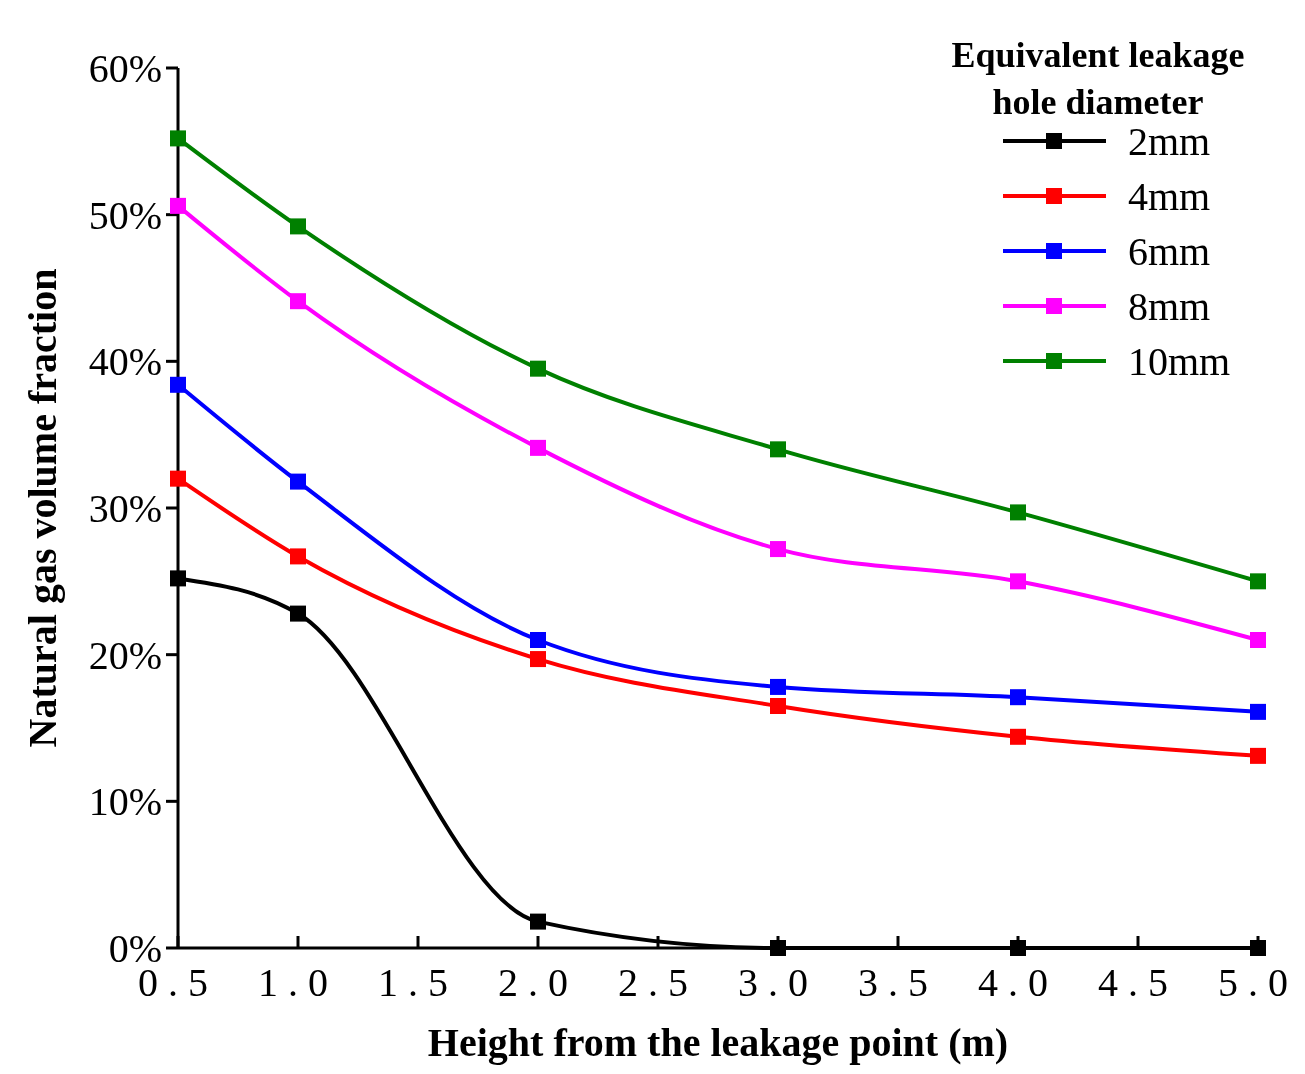 Image resolution: width=1305 pixels, height=1074 pixels. Describe the element at coordinates (135, 948) in the screenshot. I see `y-tick-label: 0%` at that location.